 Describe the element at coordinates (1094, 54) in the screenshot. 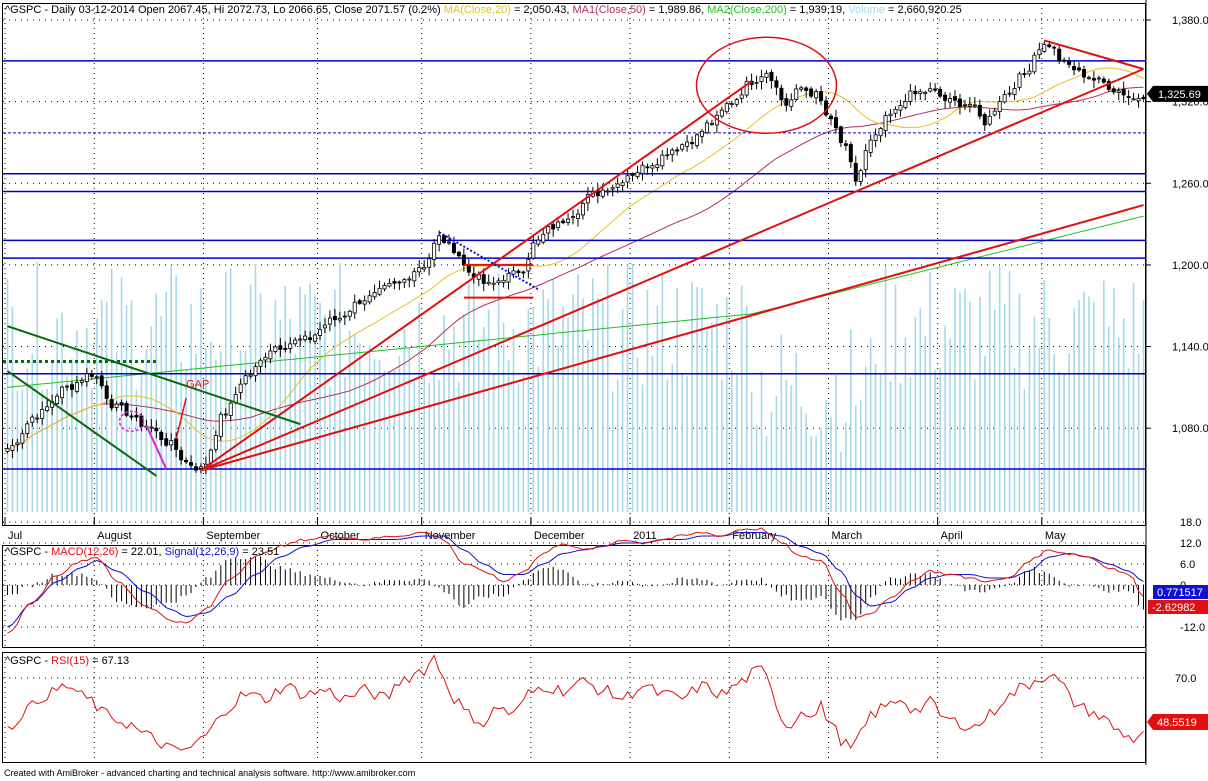

I see `trend-line` at that location.